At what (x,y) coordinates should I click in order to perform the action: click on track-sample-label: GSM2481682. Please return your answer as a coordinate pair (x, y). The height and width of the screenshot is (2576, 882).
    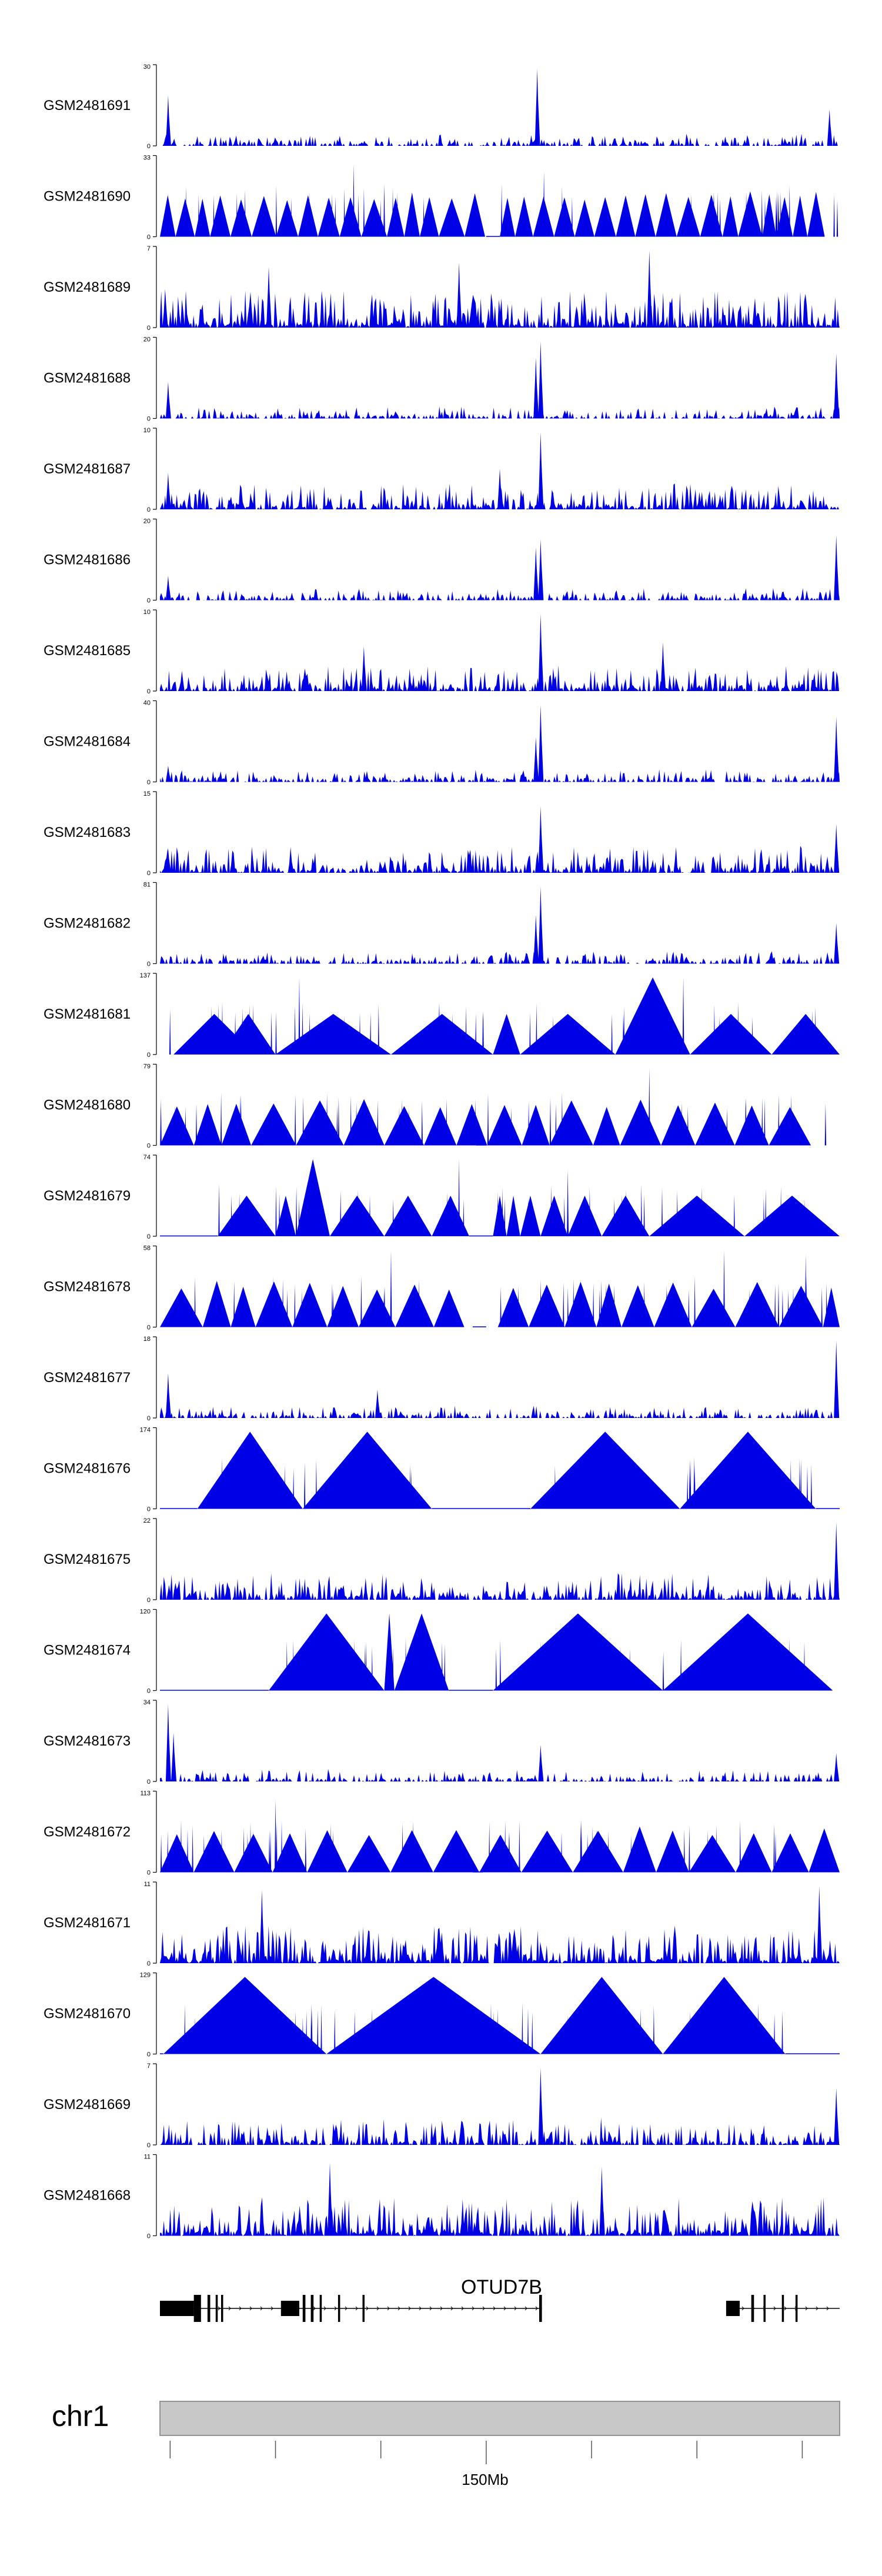
    Looking at the image, I should click on (87, 924).